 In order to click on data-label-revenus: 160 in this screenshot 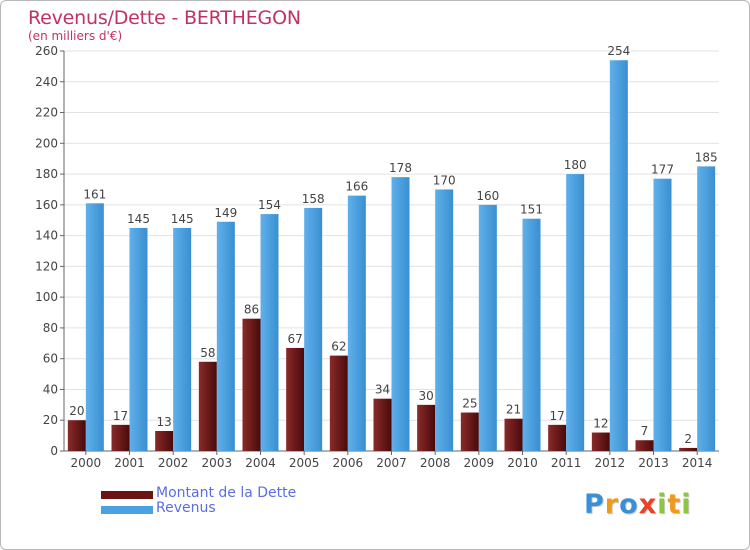, I will do `click(487, 196)`.